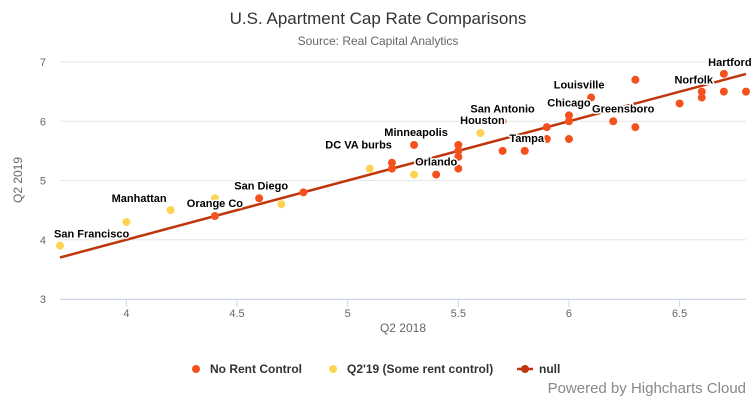 This screenshot has width=756, height=400. What do you see at coordinates (348, 314) in the screenshot?
I see `x-tick-label: 5` at bounding box center [348, 314].